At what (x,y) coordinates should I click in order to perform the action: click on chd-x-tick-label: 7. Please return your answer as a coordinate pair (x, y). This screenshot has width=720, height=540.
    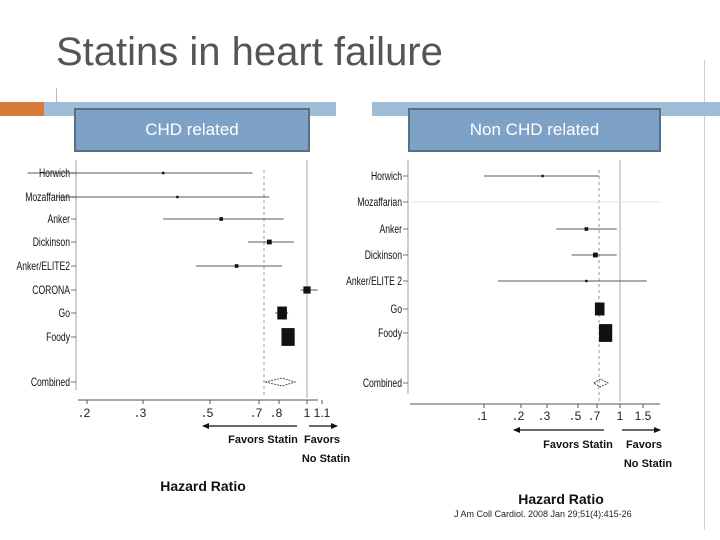
    Looking at the image, I should click on (259, 413).